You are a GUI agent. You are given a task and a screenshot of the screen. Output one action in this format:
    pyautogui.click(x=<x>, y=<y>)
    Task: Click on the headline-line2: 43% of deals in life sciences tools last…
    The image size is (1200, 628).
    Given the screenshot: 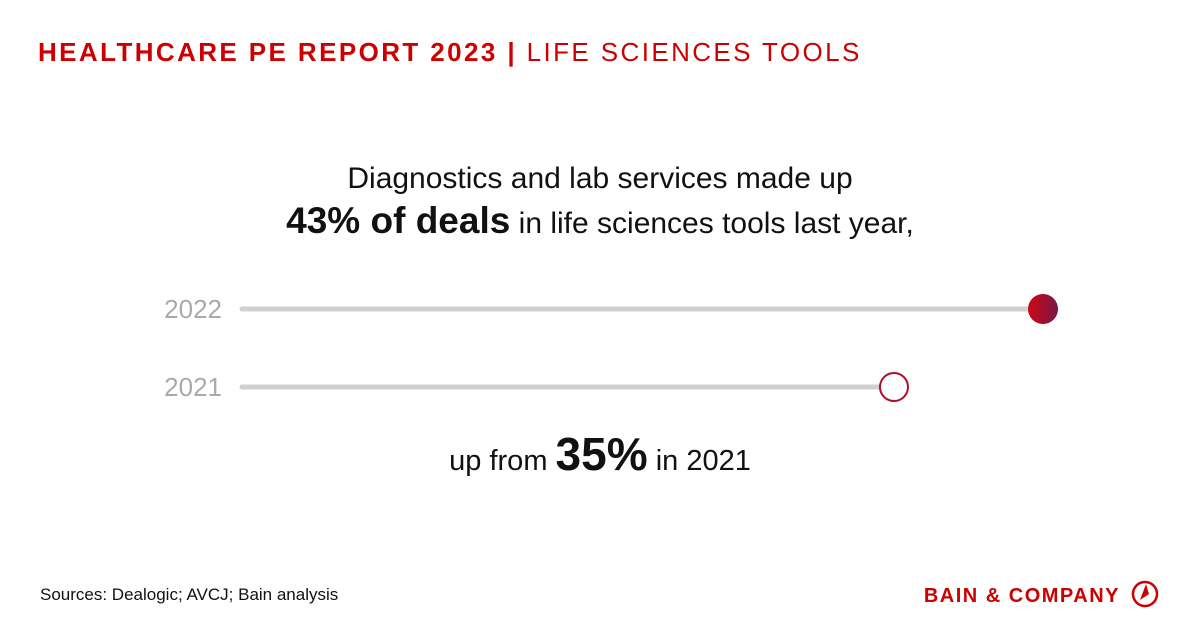 What is the action you would take?
    pyautogui.click(x=600, y=220)
    